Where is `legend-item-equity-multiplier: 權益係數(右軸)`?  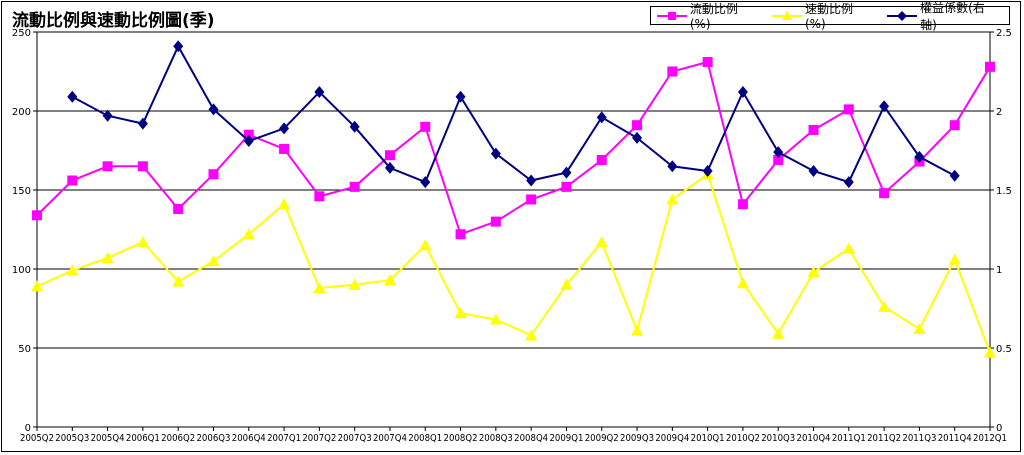
legend-item-equity-multiplier: 權益係數(右軸) is located at coordinates (944, 16).